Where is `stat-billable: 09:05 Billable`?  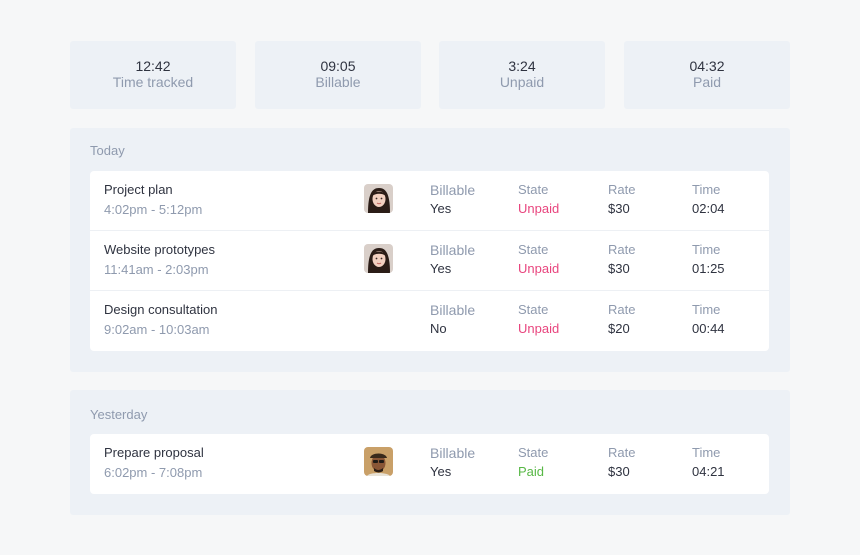
stat-billable: 09:05 Billable is located at coordinates (338, 75).